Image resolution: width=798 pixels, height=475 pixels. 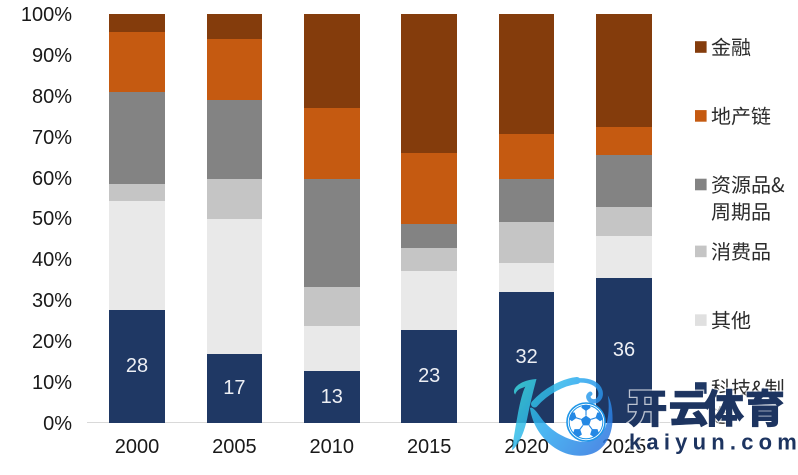 What do you see at coordinates (713, 442) in the screenshot?
I see `svg-text: kaiyun.com` at bounding box center [713, 442].